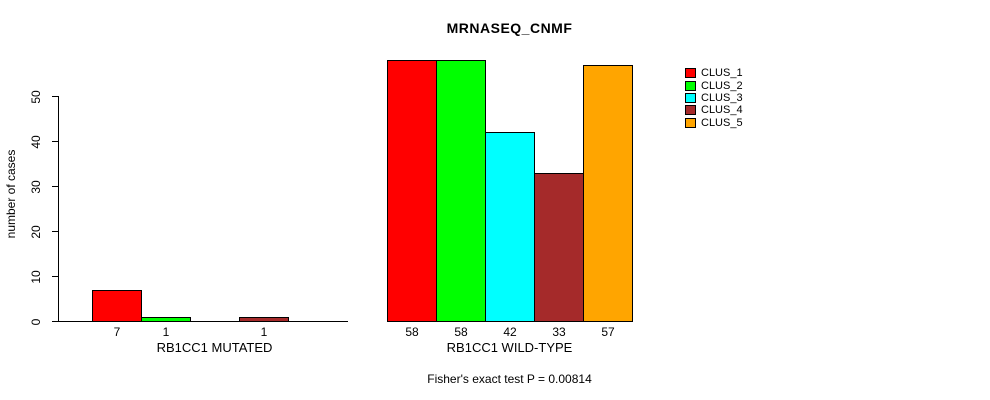 This screenshot has height=400, width=990. What do you see at coordinates (722, 85) in the screenshot?
I see `legend-label: CLUS_2` at bounding box center [722, 85].